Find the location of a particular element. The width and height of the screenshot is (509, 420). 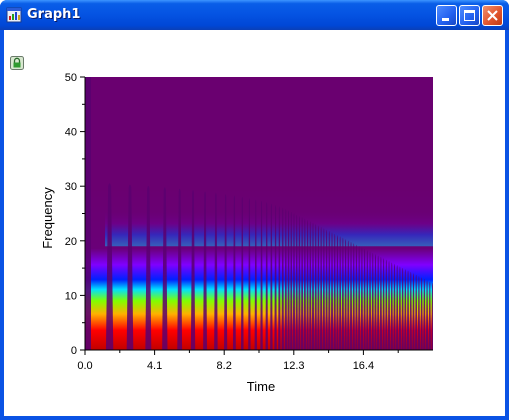

window-title: Graph1 is located at coordinates (54, 14).